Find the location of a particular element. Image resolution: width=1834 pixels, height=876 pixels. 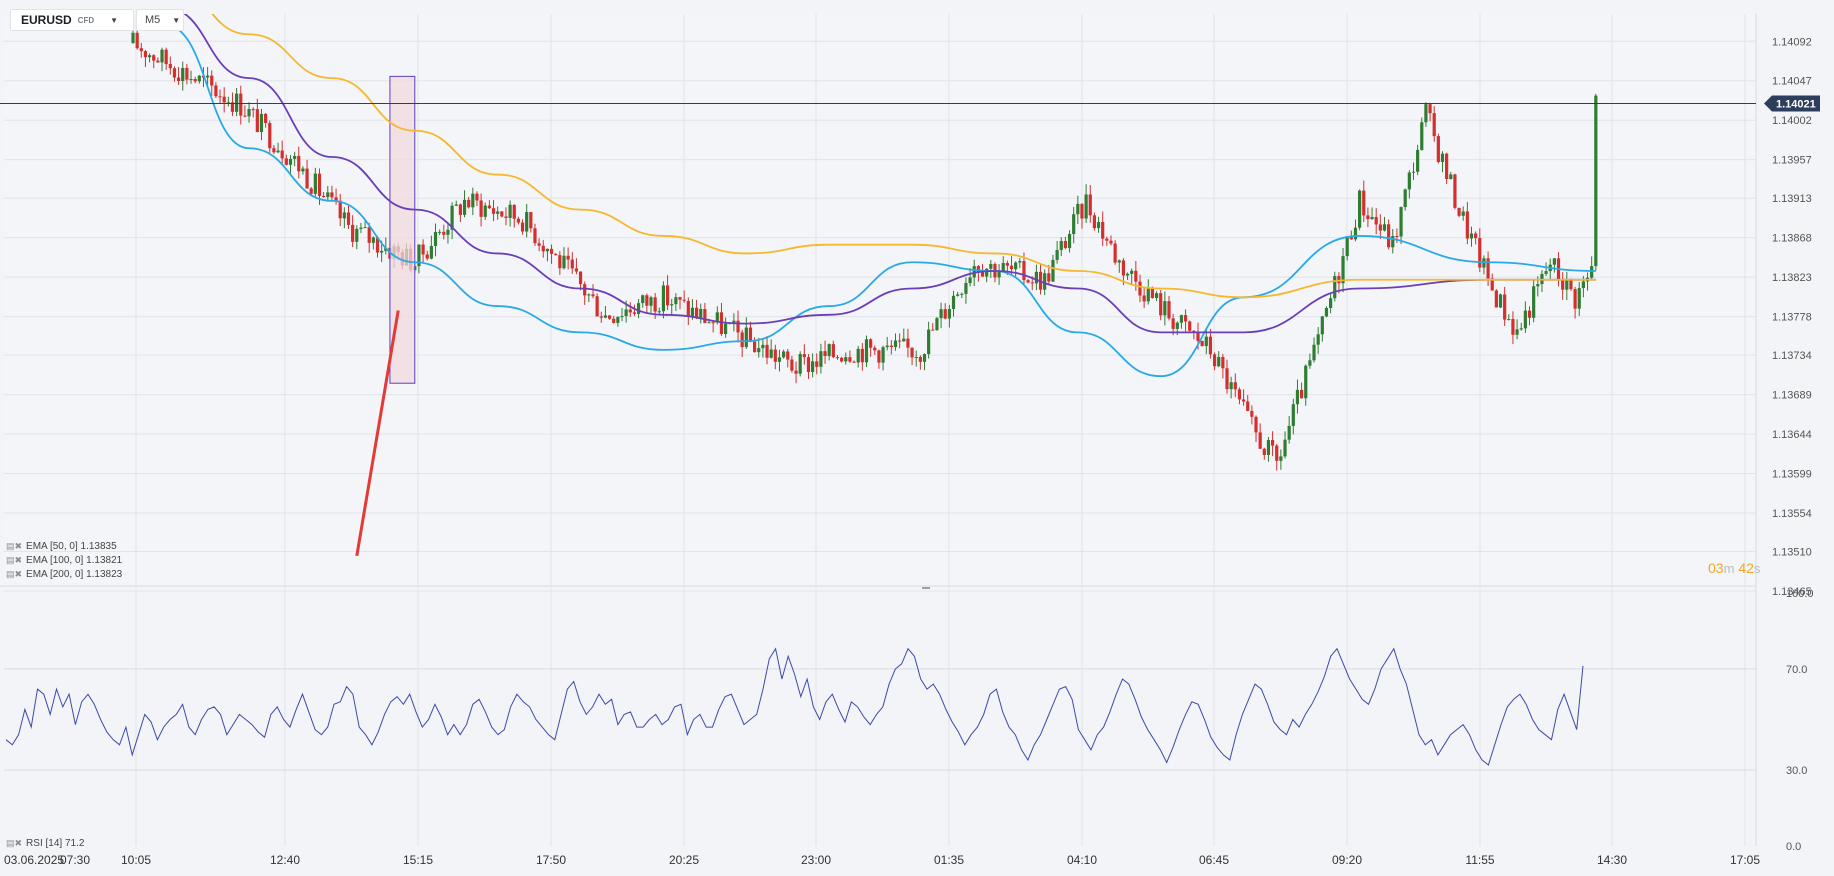

symbol-name: EURUSD is located at coordinates (46, 20).